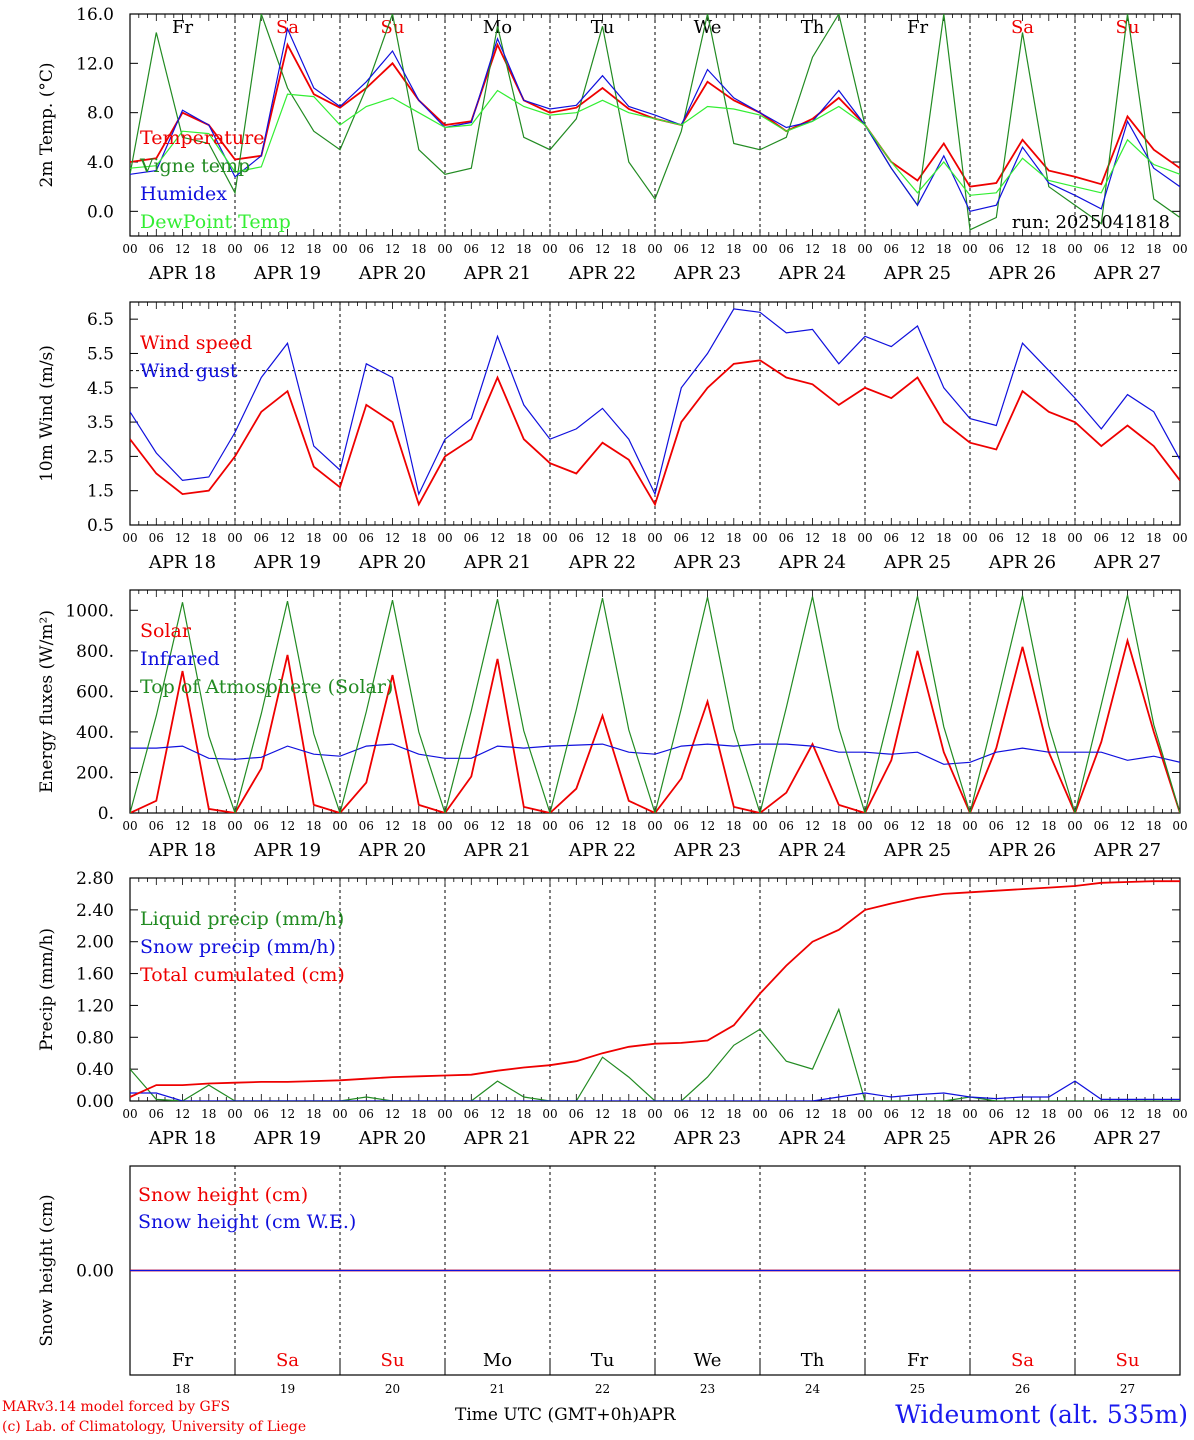  What do you see at coordinates (95, 943) in the screenshot?
I see `y-tick-label: 2.00` at bounding box center [95, 943].